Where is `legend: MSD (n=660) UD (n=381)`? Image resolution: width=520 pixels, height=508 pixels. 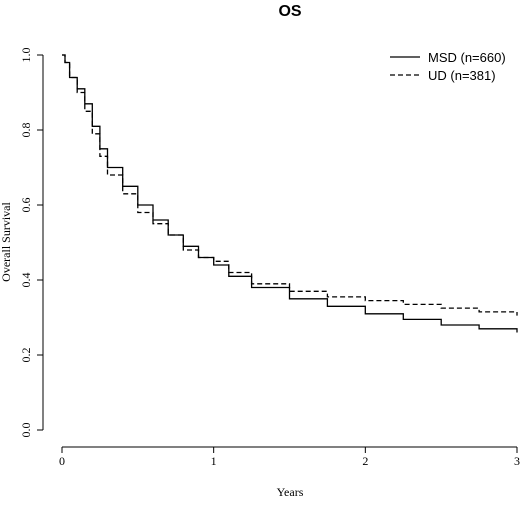
legend: MSD (n=660) UD (n=381) is located at coordinates (448, 66).